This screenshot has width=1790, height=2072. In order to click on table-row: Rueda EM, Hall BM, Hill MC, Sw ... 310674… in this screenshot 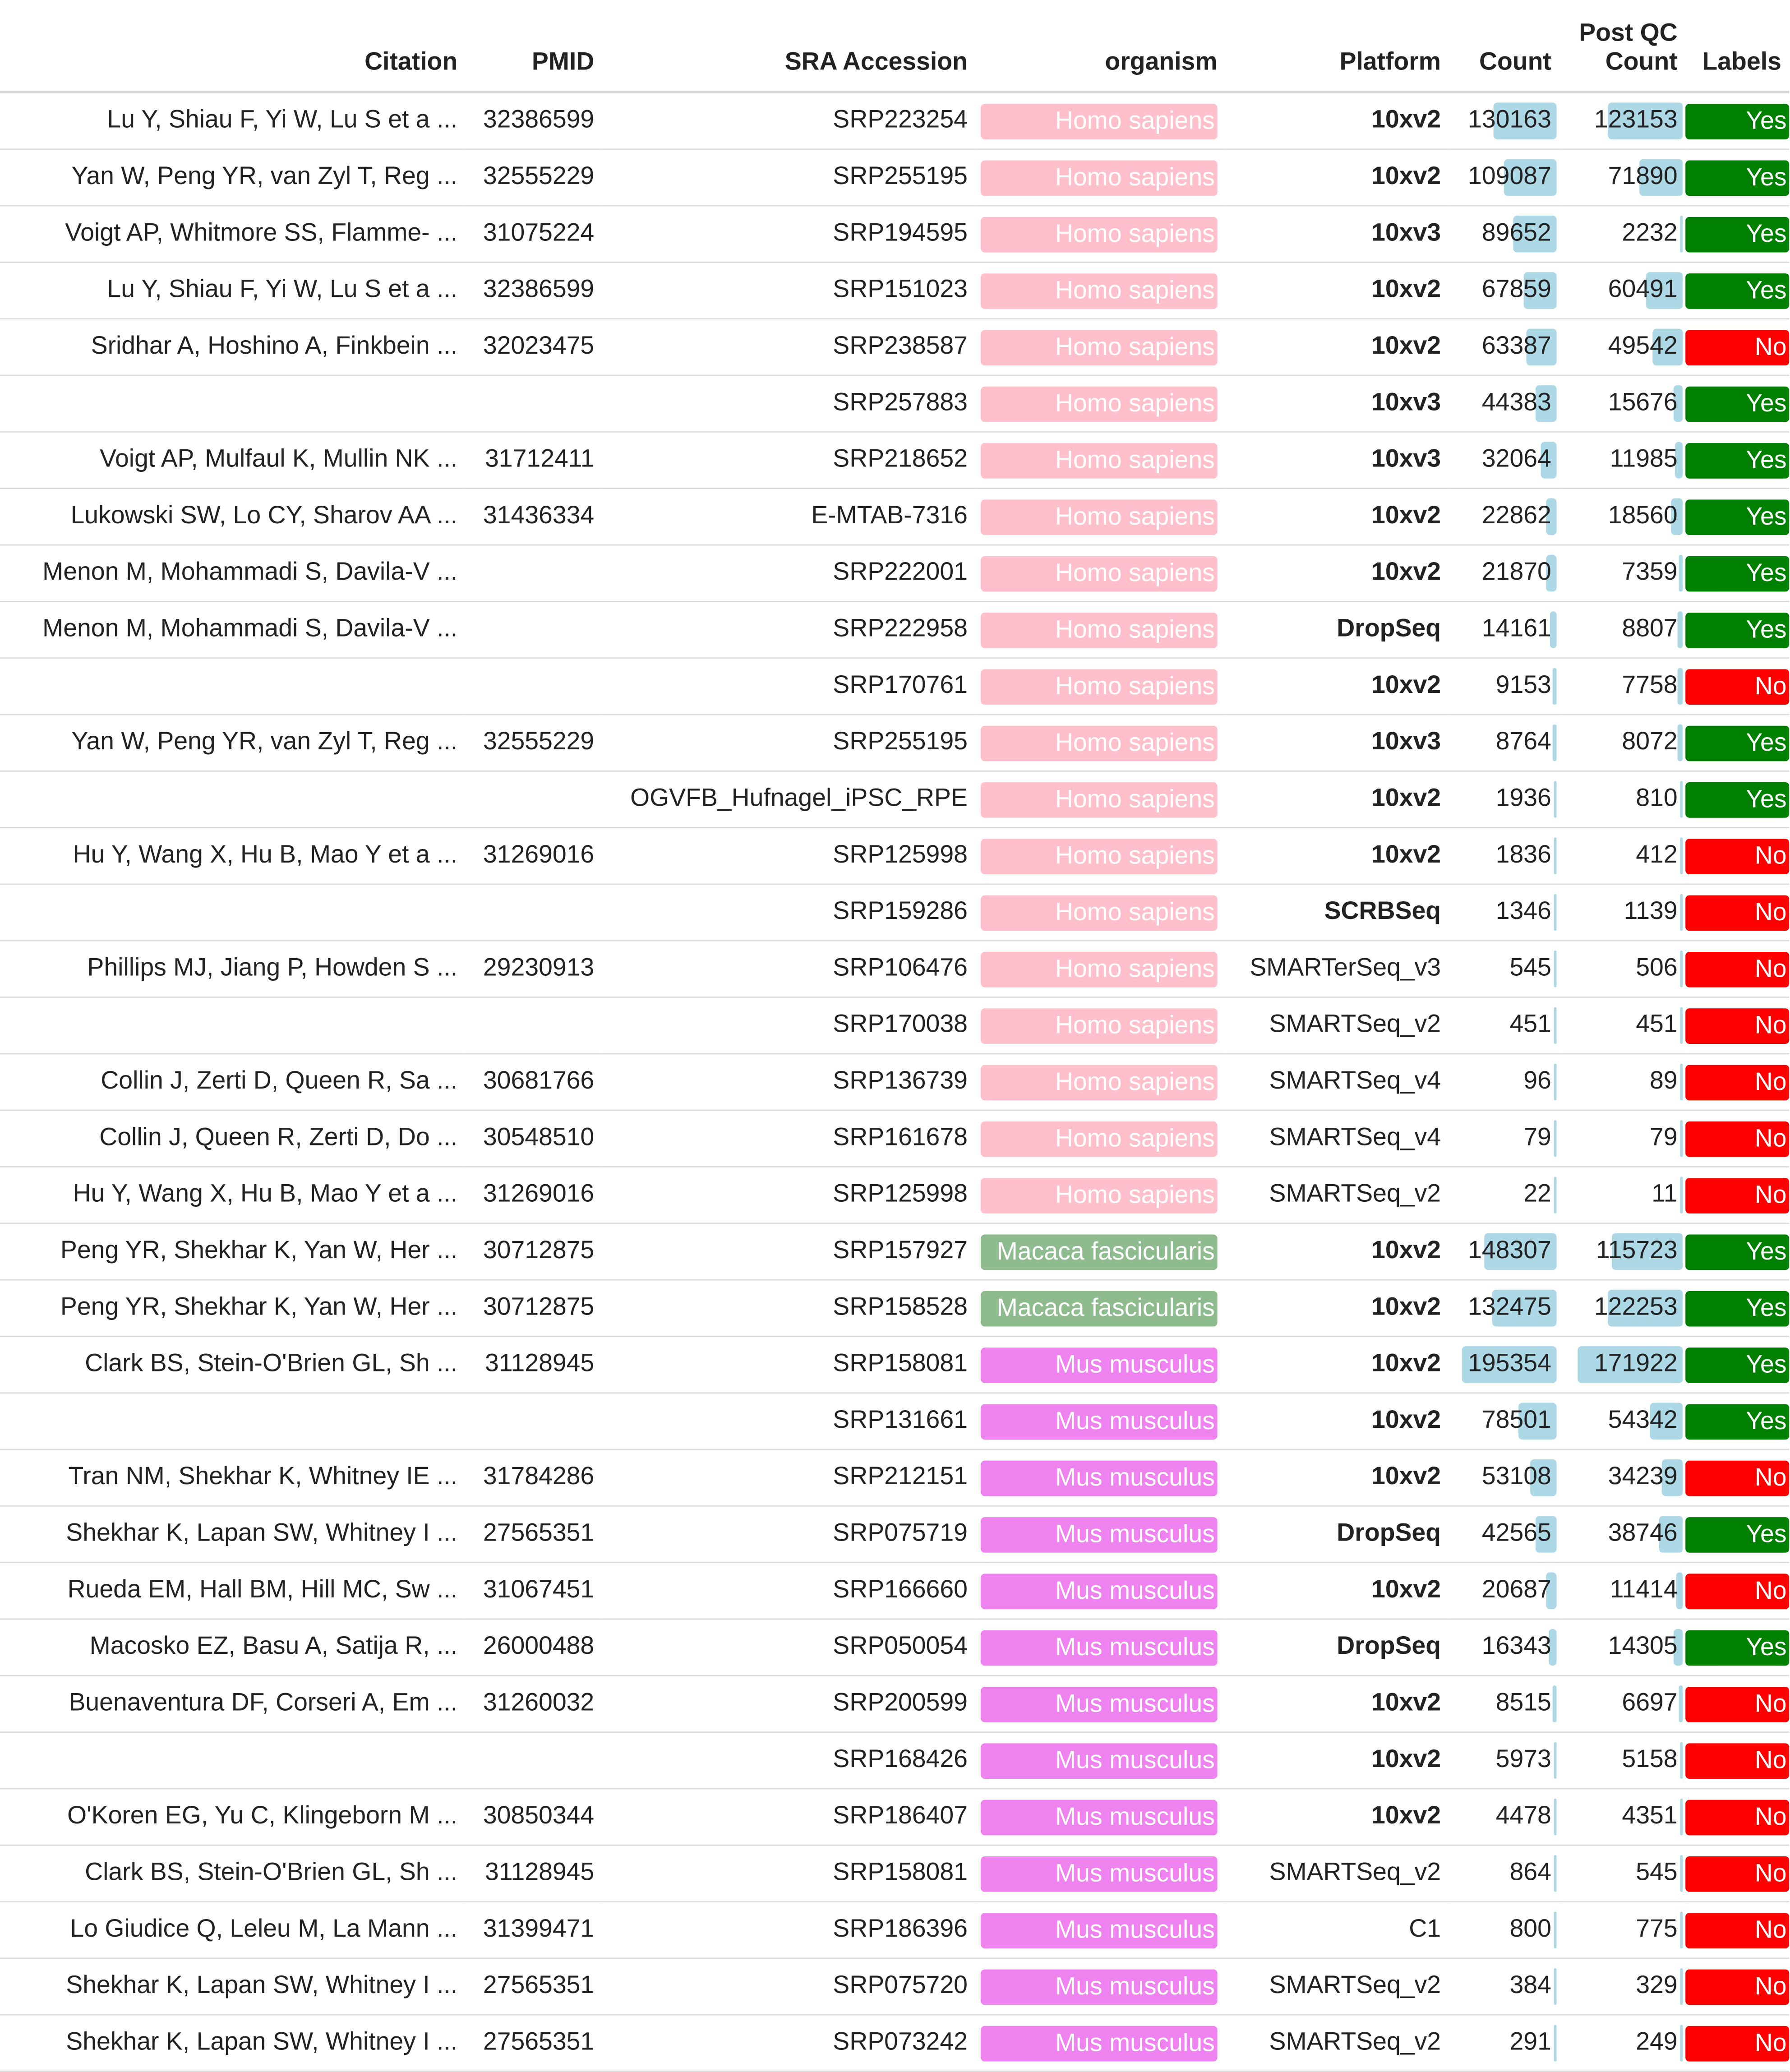, I will do `click(895, 1591)`.